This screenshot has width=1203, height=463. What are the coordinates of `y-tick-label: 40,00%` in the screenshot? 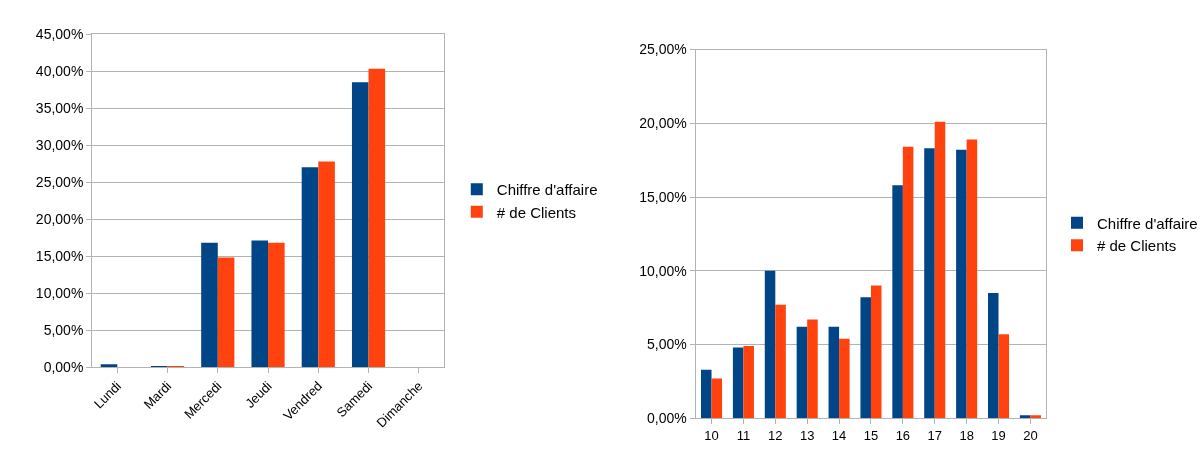 It's located at (59, 70).